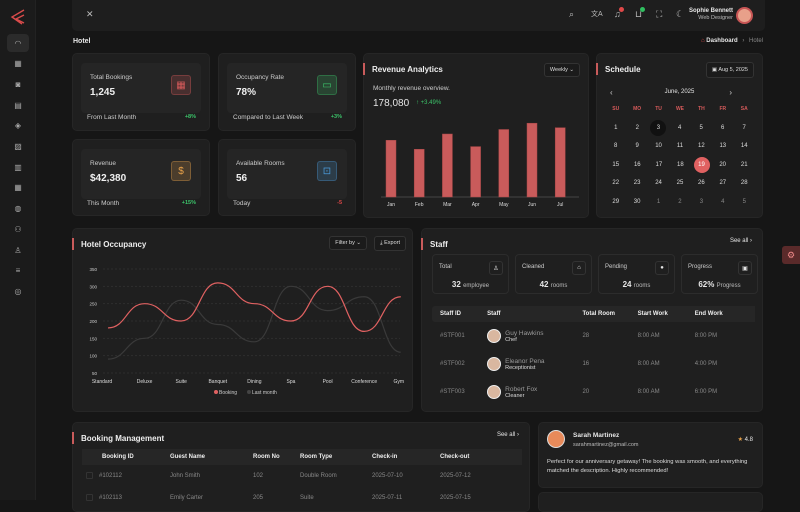  Describe the element at coordinates (616, 183) in the screenshot. I see `calendar-day: 22` at that location.